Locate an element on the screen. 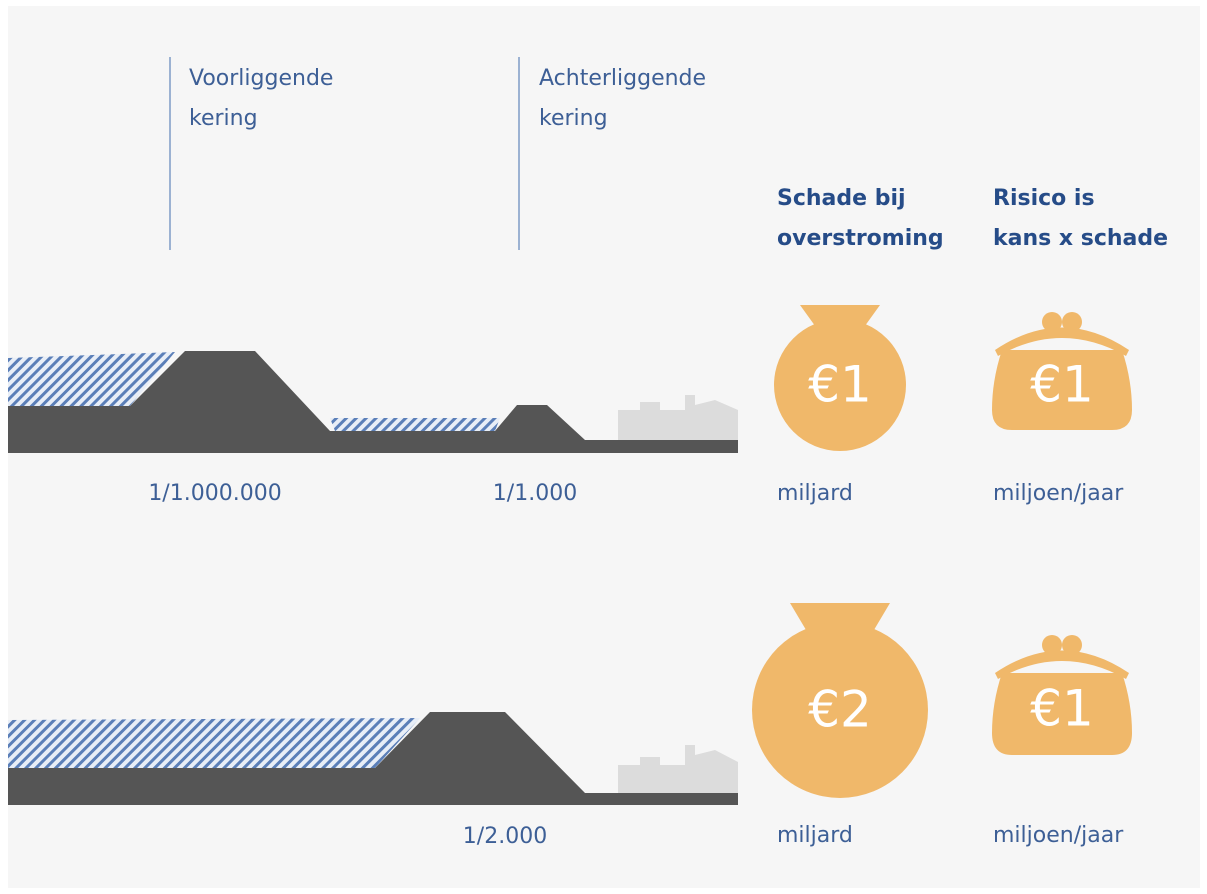 This screenshot has height=894, width=1207. amount: €2 is located at coordinates (840, 710).